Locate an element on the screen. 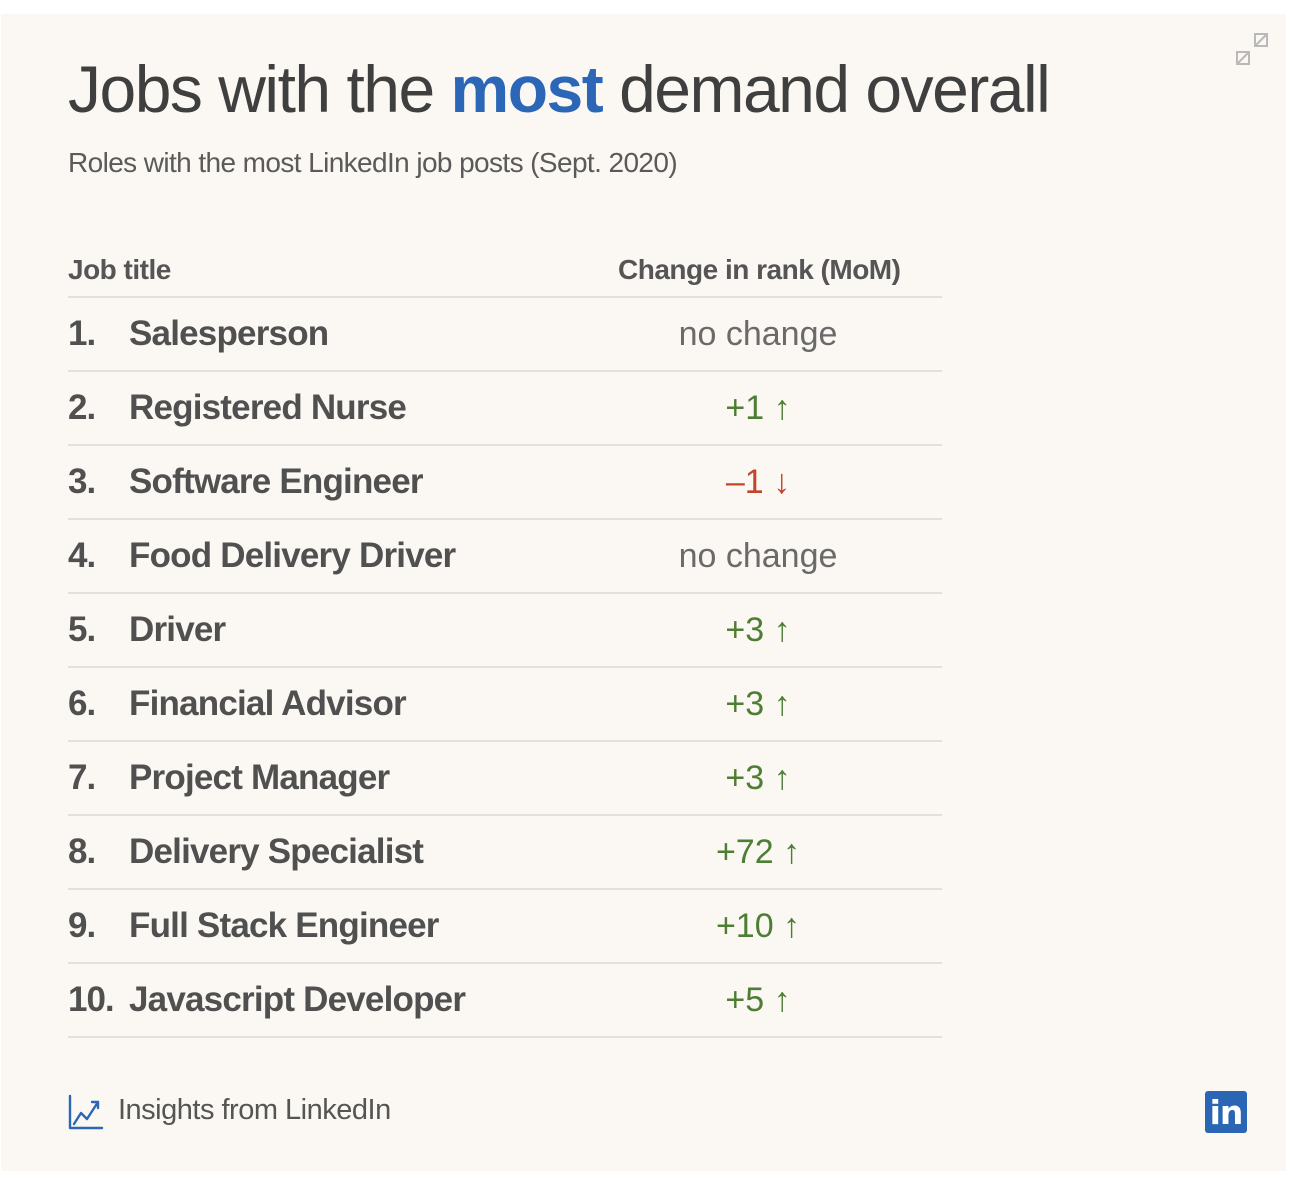  table-row: 5. Driver +3 ↑ is located at coordinates (505, 631).